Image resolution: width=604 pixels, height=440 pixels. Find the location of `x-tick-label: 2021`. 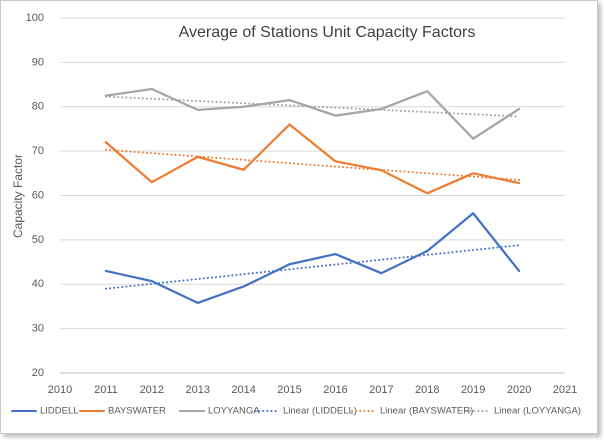

x-tick-label: 2021 is located at coordinates (565, 390).